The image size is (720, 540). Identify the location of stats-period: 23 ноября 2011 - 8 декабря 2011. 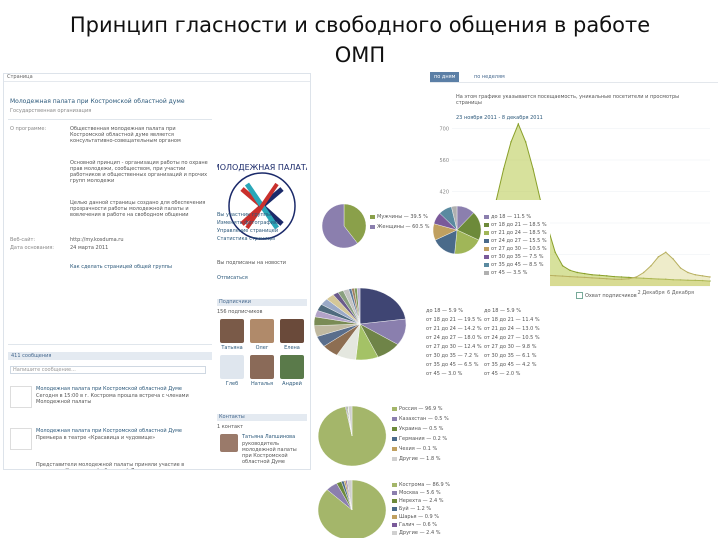
(499, 118).